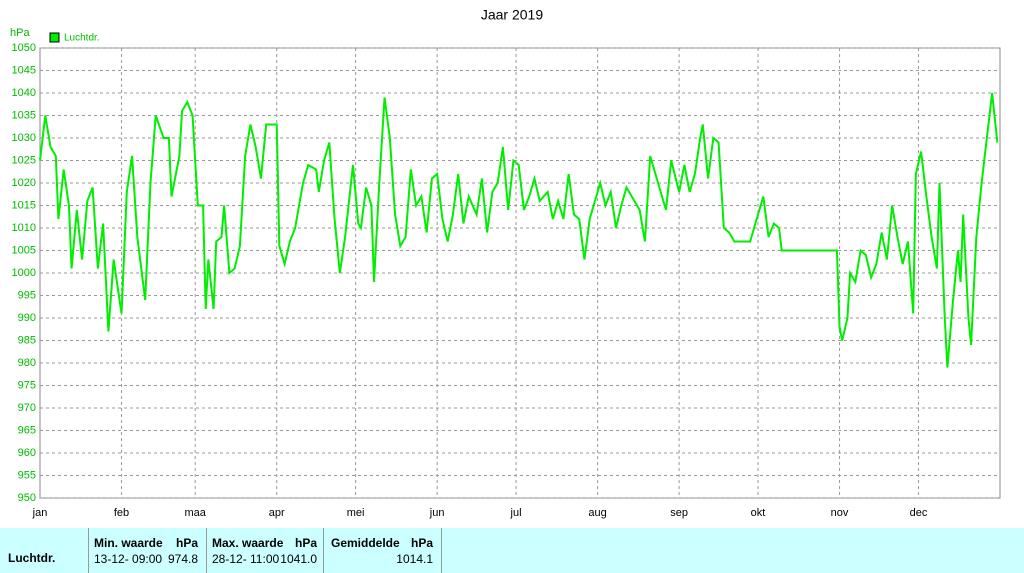 This screenshot has width=1024, height=573. What do you see at coordinates (27, 318) in the screenshot?
I see `y-tick-label: 990` at bounding box center [27, 318].